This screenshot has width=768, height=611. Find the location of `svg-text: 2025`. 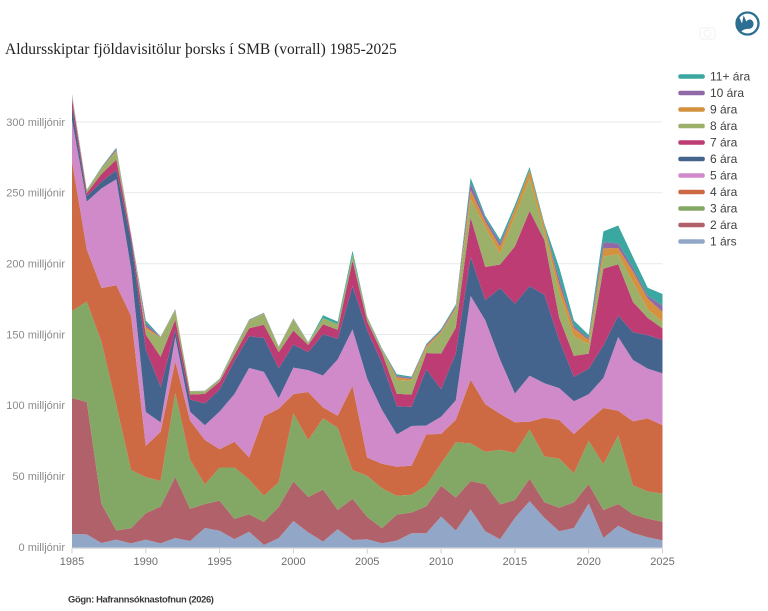

svg-text: 2025 is located at coordinates (662, 562).